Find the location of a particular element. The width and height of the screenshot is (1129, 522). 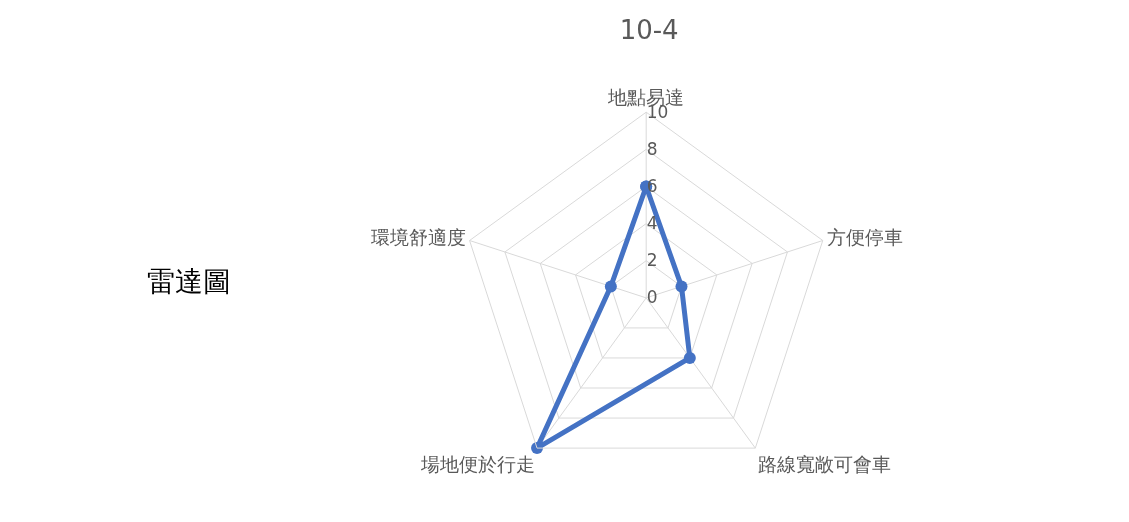

spoke-label: 方便停車 is located at coordinates (864, 237).